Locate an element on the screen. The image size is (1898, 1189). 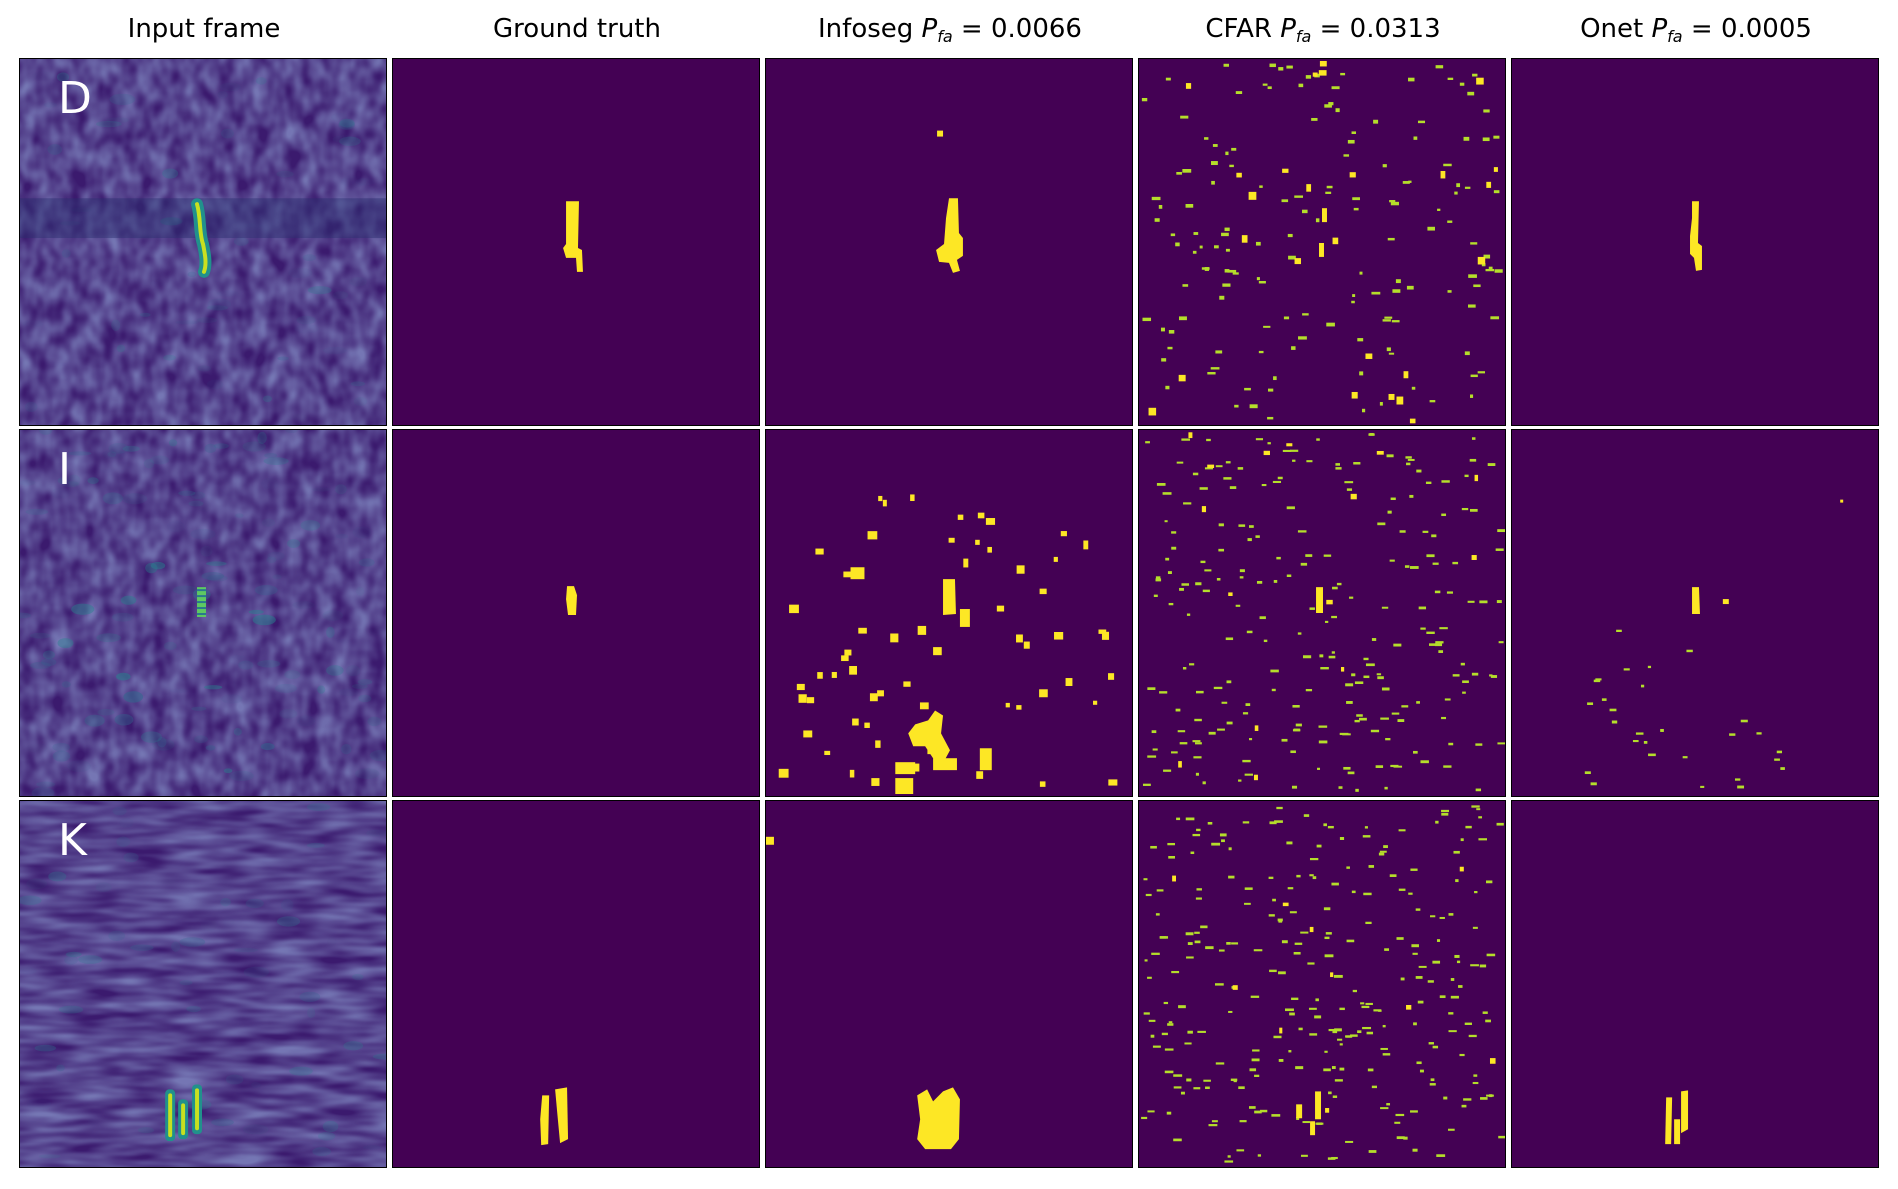
panel-image is located at coordinates (1323, 984).